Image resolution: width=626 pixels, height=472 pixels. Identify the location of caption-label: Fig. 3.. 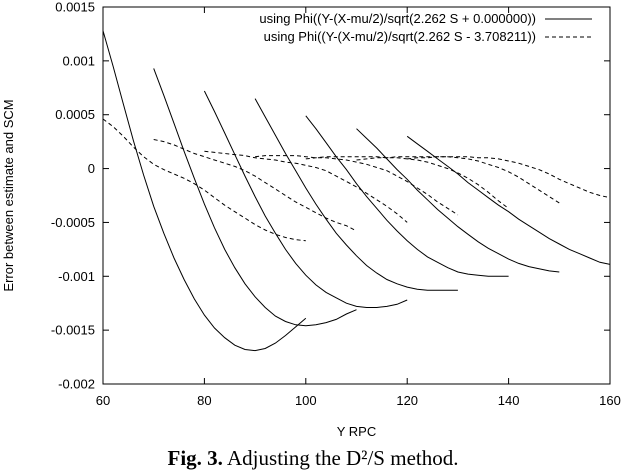
(195, 458).